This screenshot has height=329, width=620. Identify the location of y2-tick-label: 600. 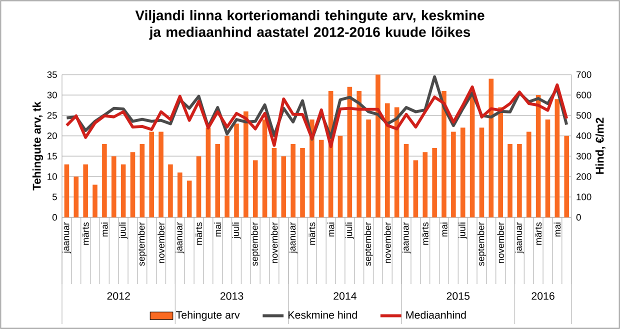
(584, 95).